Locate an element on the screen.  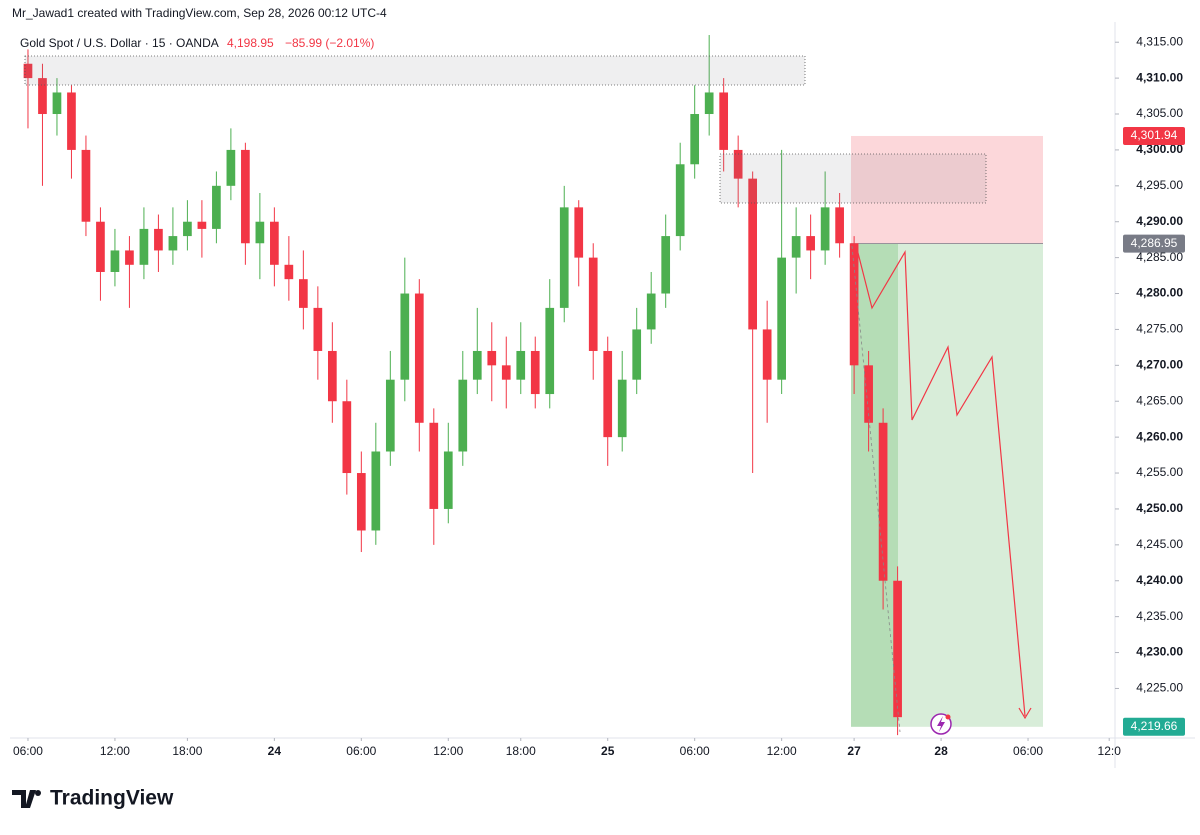
price-label: 4,219.66 is located at coordinates (1154, 726).